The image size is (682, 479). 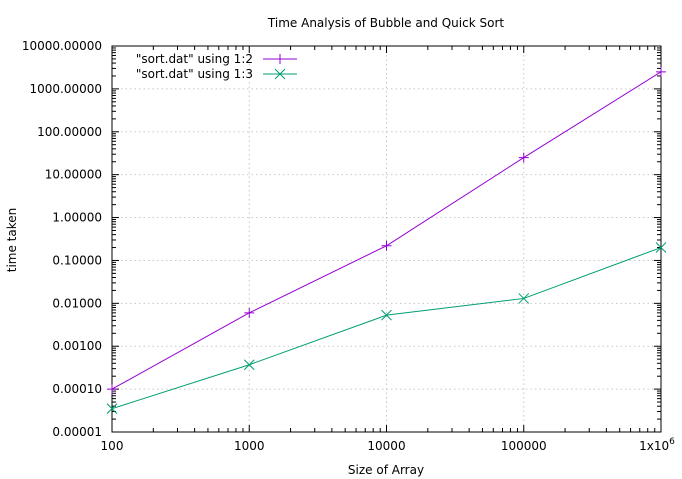 What do you see at coordinates (385, 23) in the screenshot?
I see `chart-title: Time Analysis of Bubble and Quick Sort` at bounding box center [385, 23].